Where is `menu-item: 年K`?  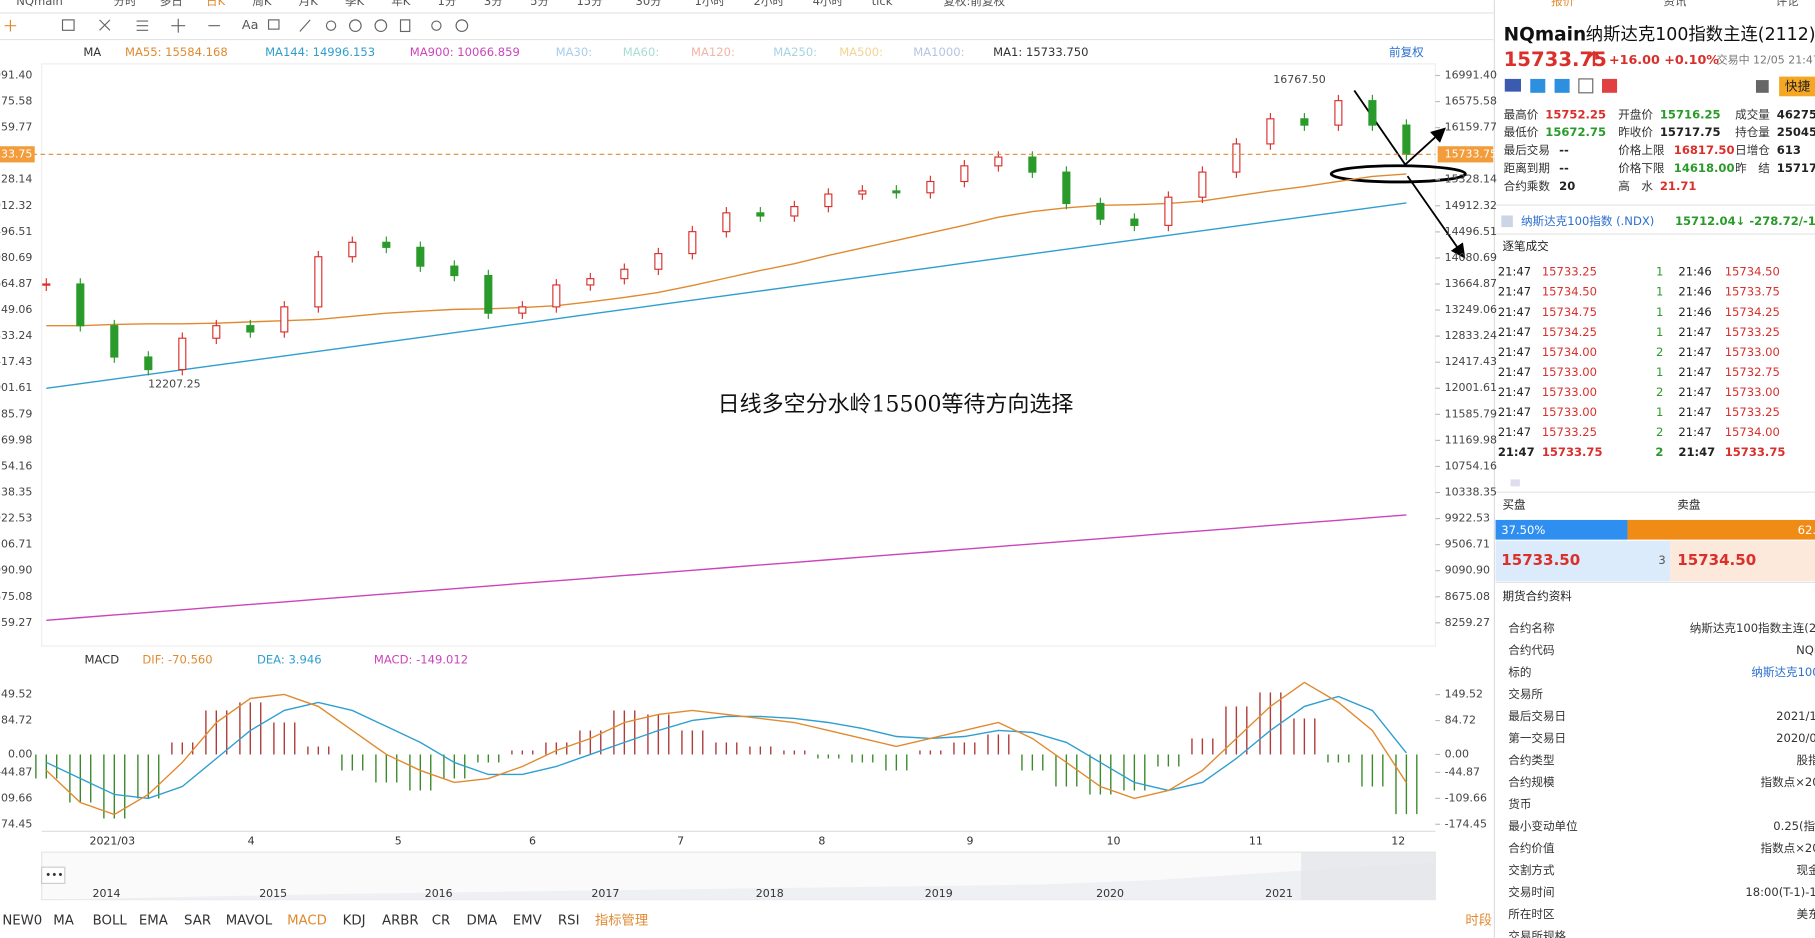 menu-item: 年K is located at coordinates (401, 4).